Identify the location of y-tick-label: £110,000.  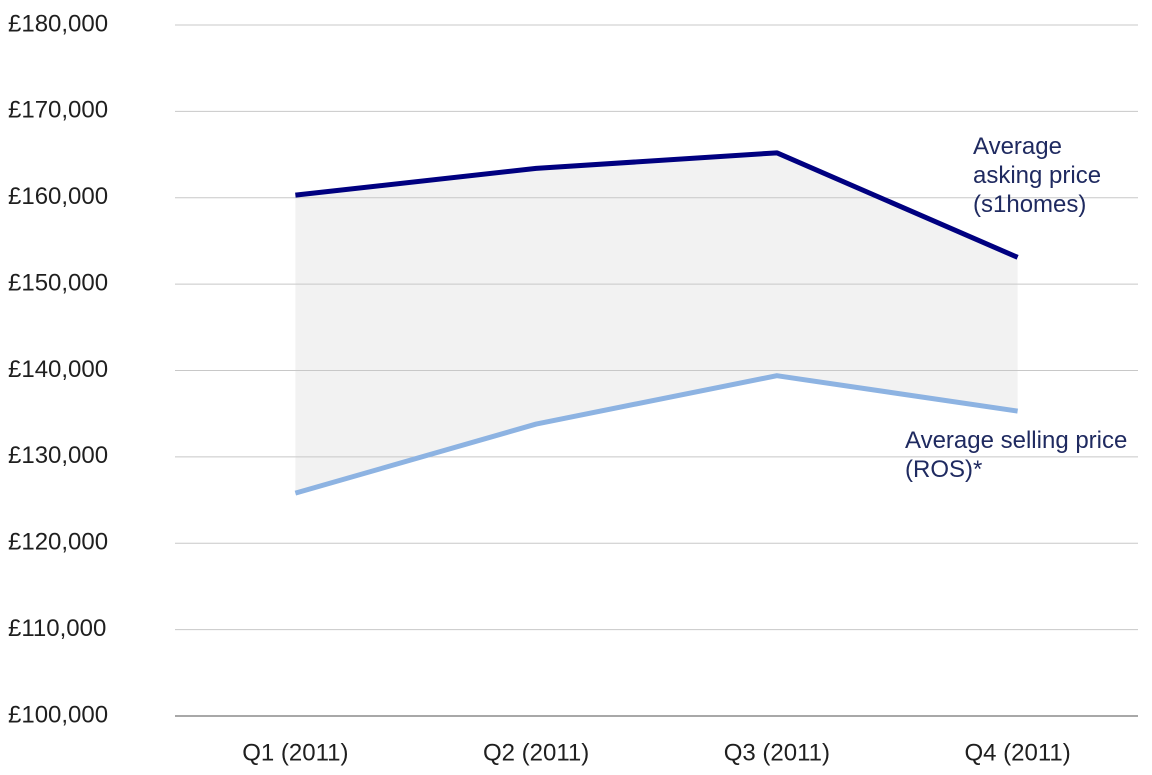
(57, 628).